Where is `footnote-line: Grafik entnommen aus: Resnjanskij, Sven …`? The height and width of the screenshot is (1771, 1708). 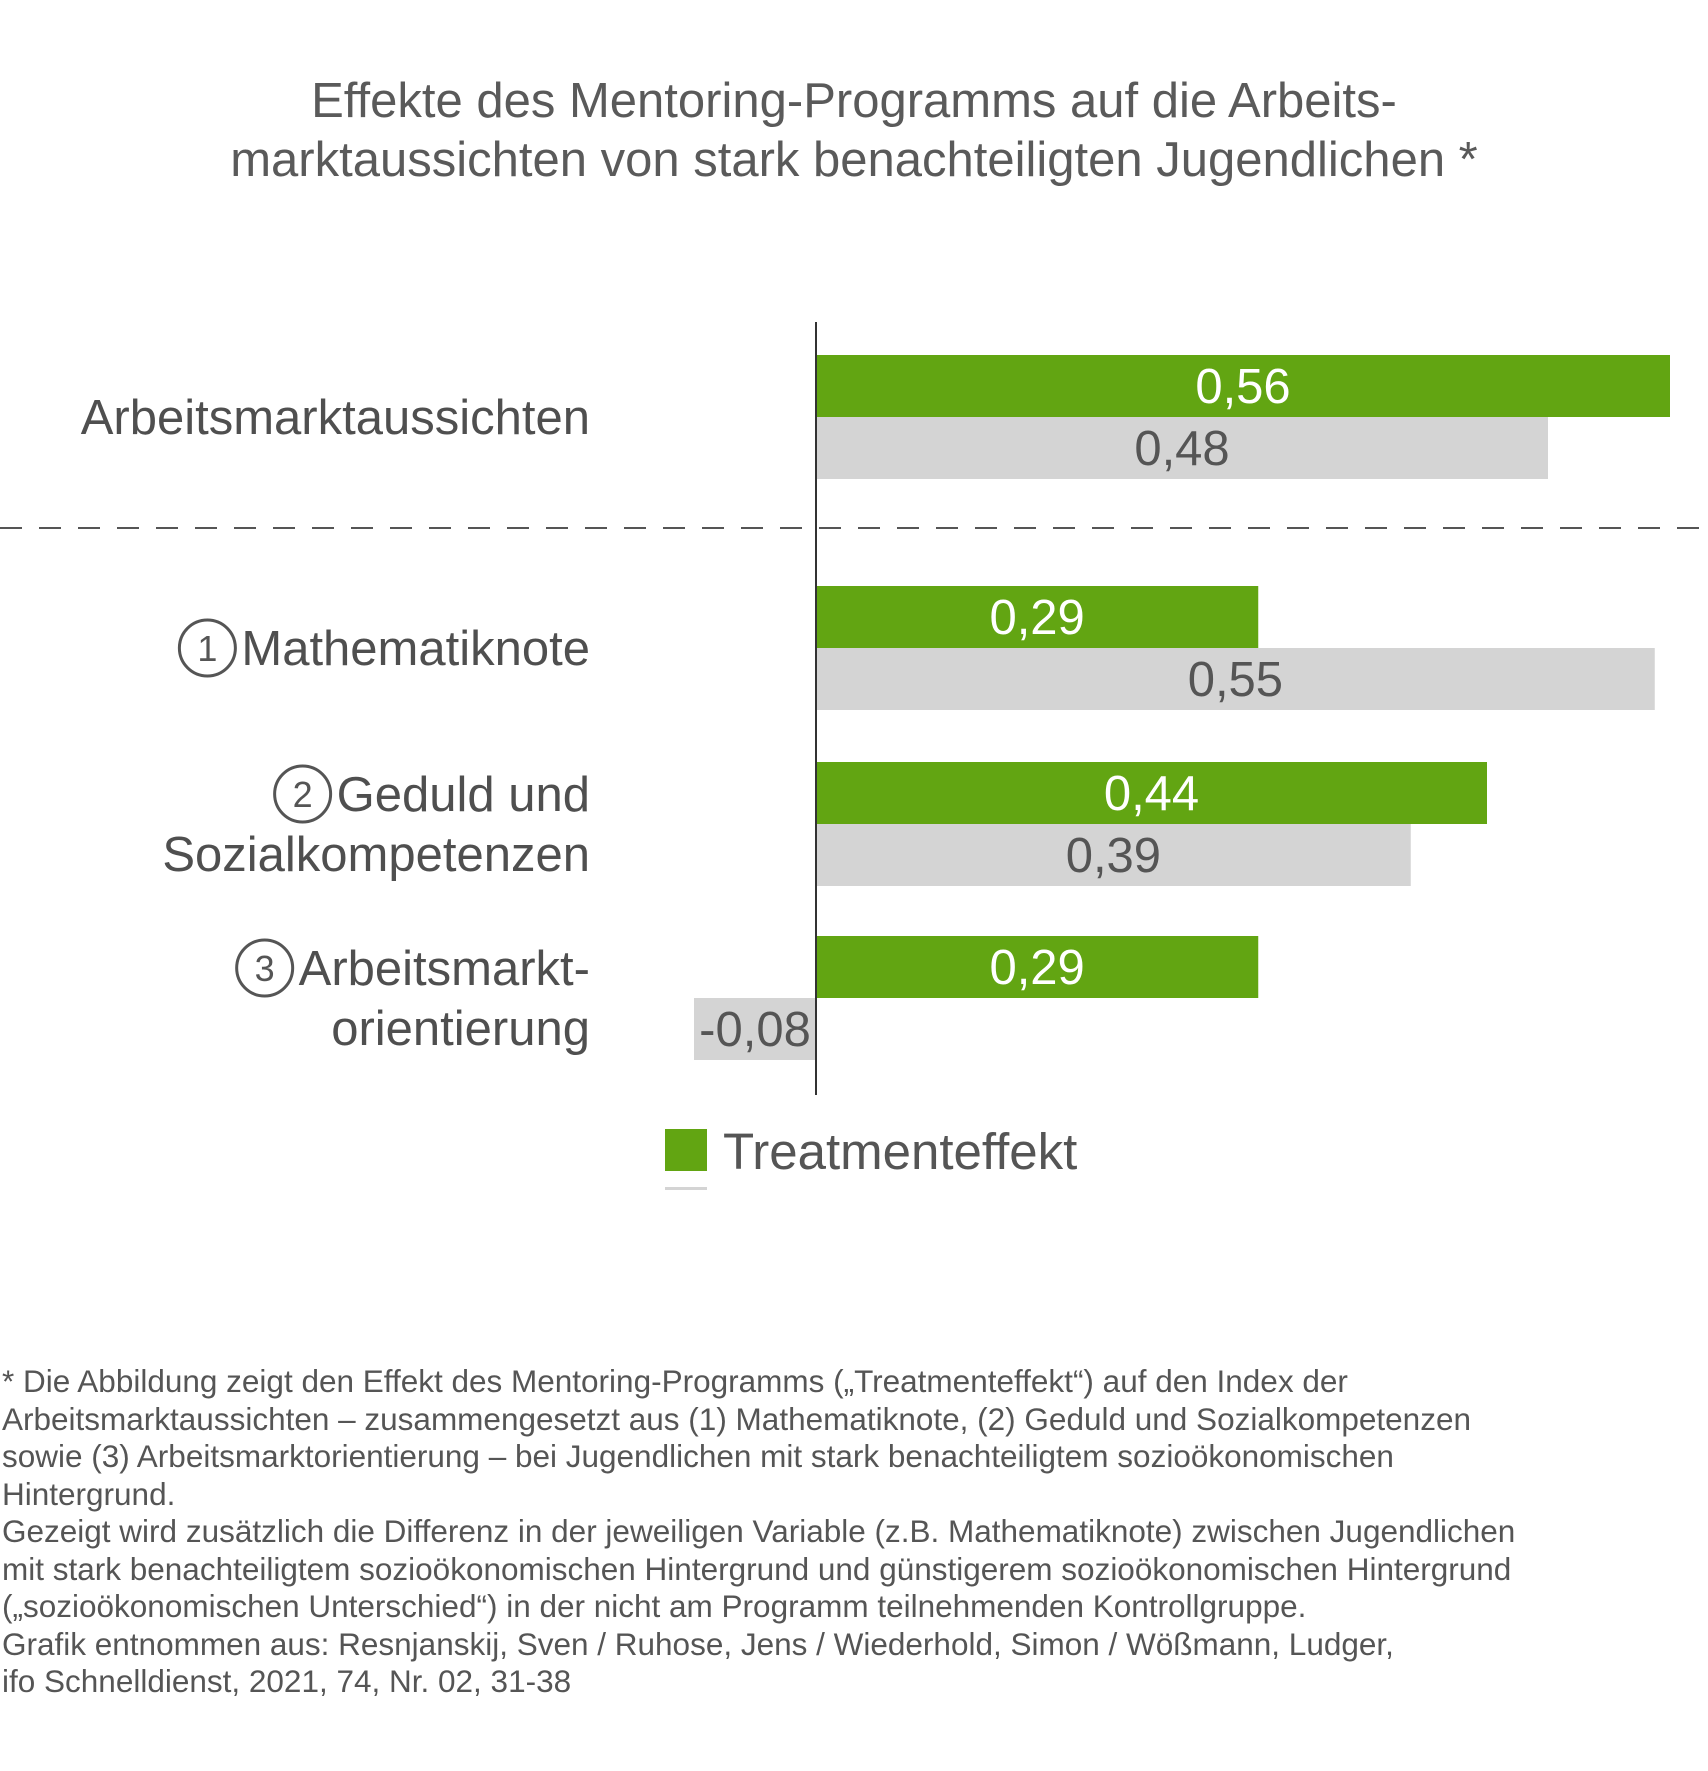 footnote-line: Grafik entnommen aus: Resnjanskij, Sven … is located at coordinates (698, 1643).